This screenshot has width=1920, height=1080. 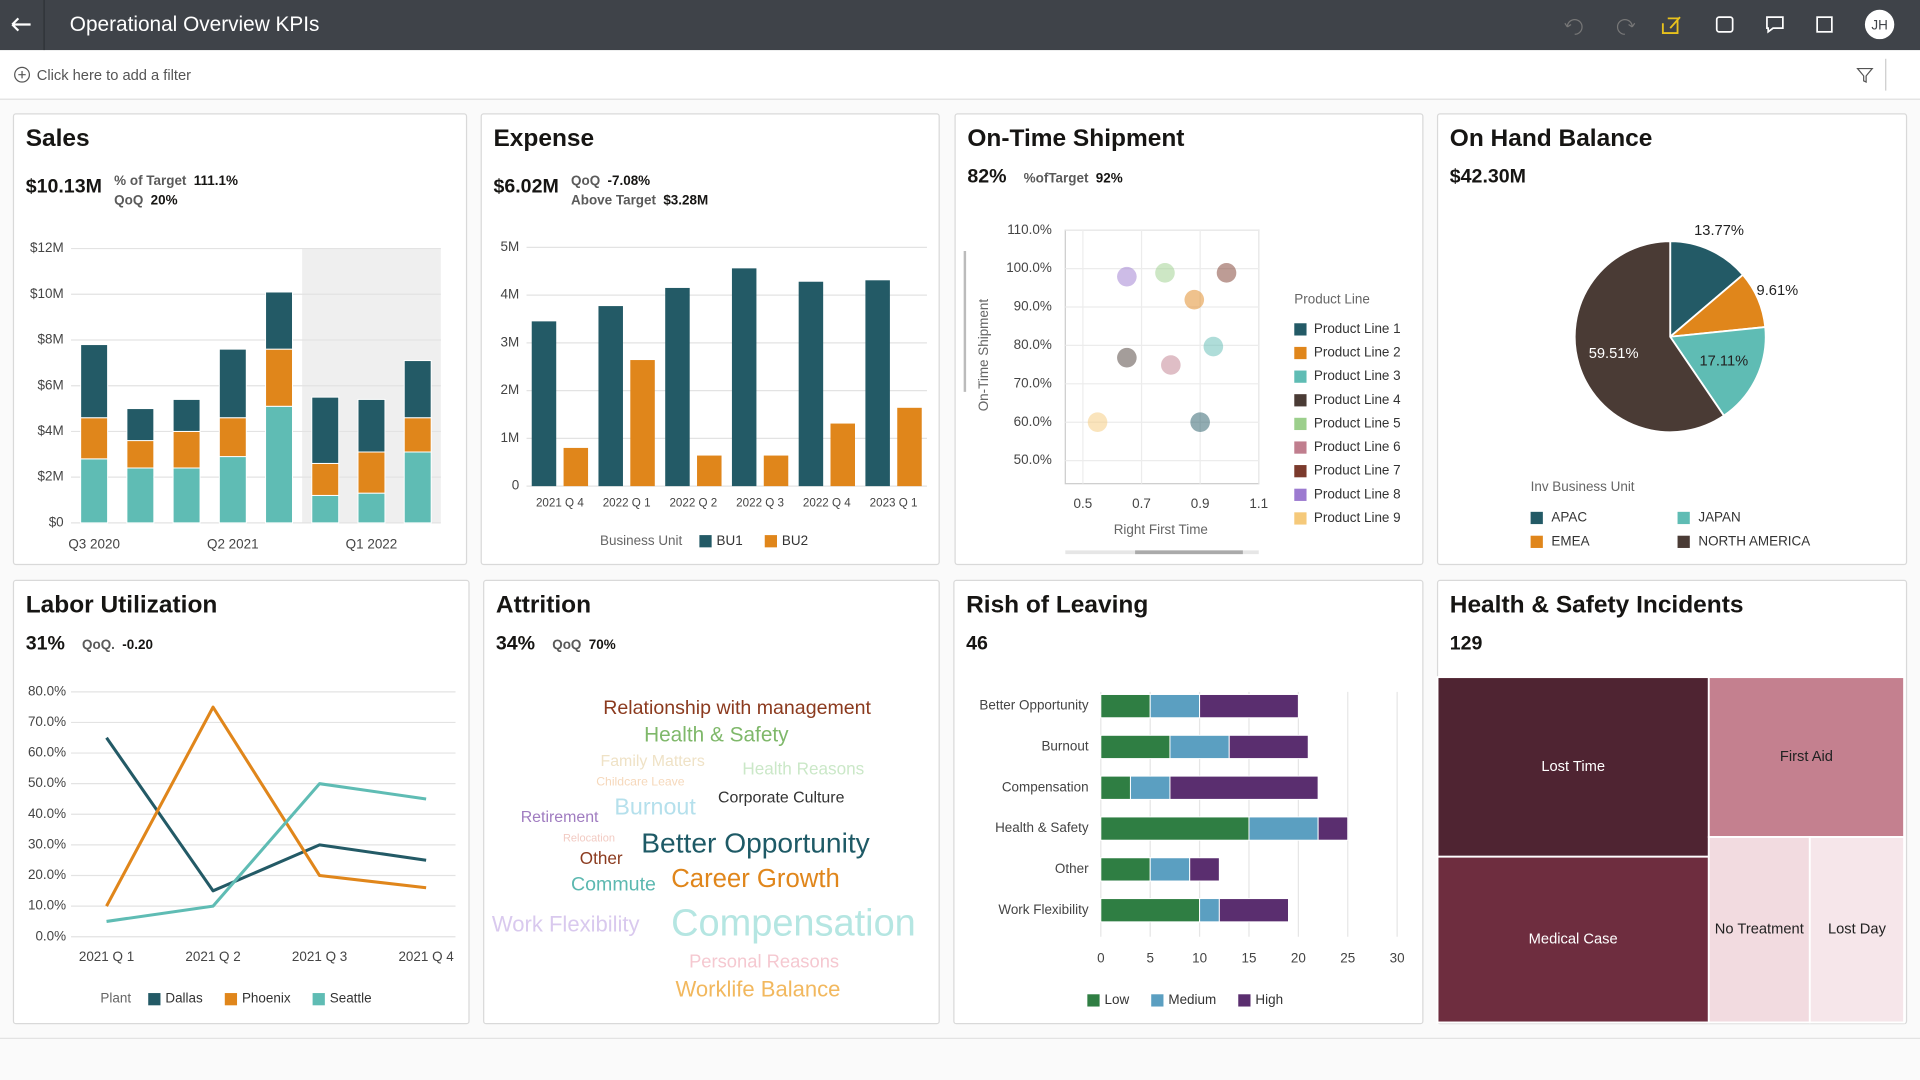 What do you see at coordinates (1029, 229) in the screenshot?
I see `y-tick-label: 110.0%` at bounding box center [1029, 229].